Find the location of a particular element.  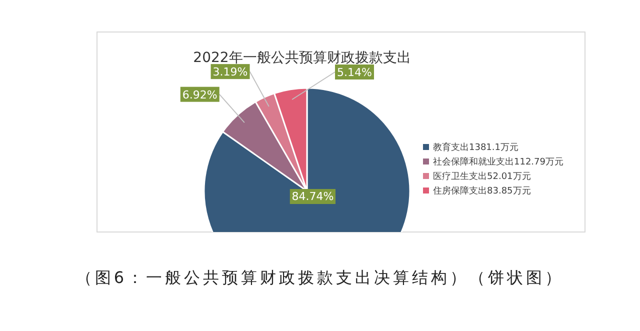

legend-label: 教育支出1381.1万元 is located at coordinates (475, 147).